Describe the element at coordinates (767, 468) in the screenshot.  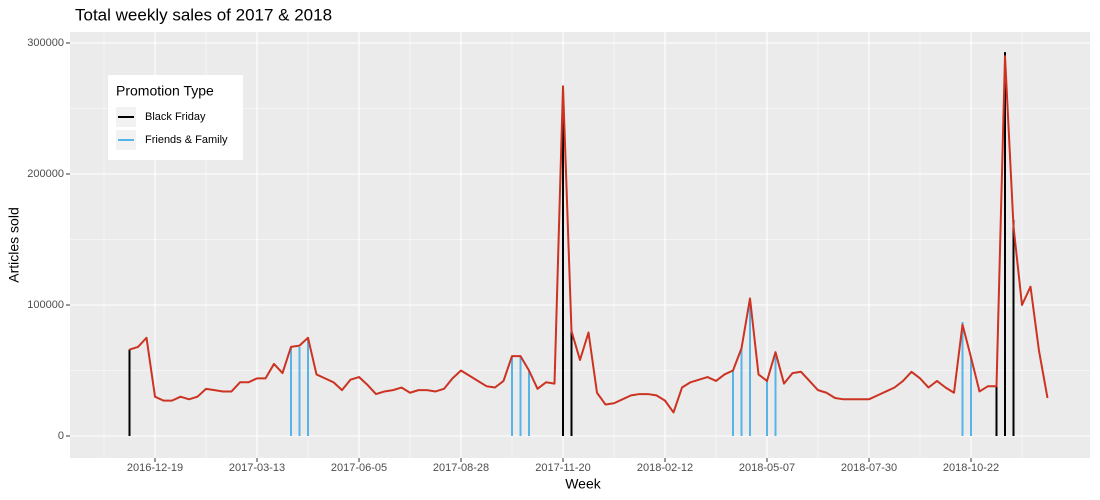
I see `x-tick-label: 2018-05-07` at that location.